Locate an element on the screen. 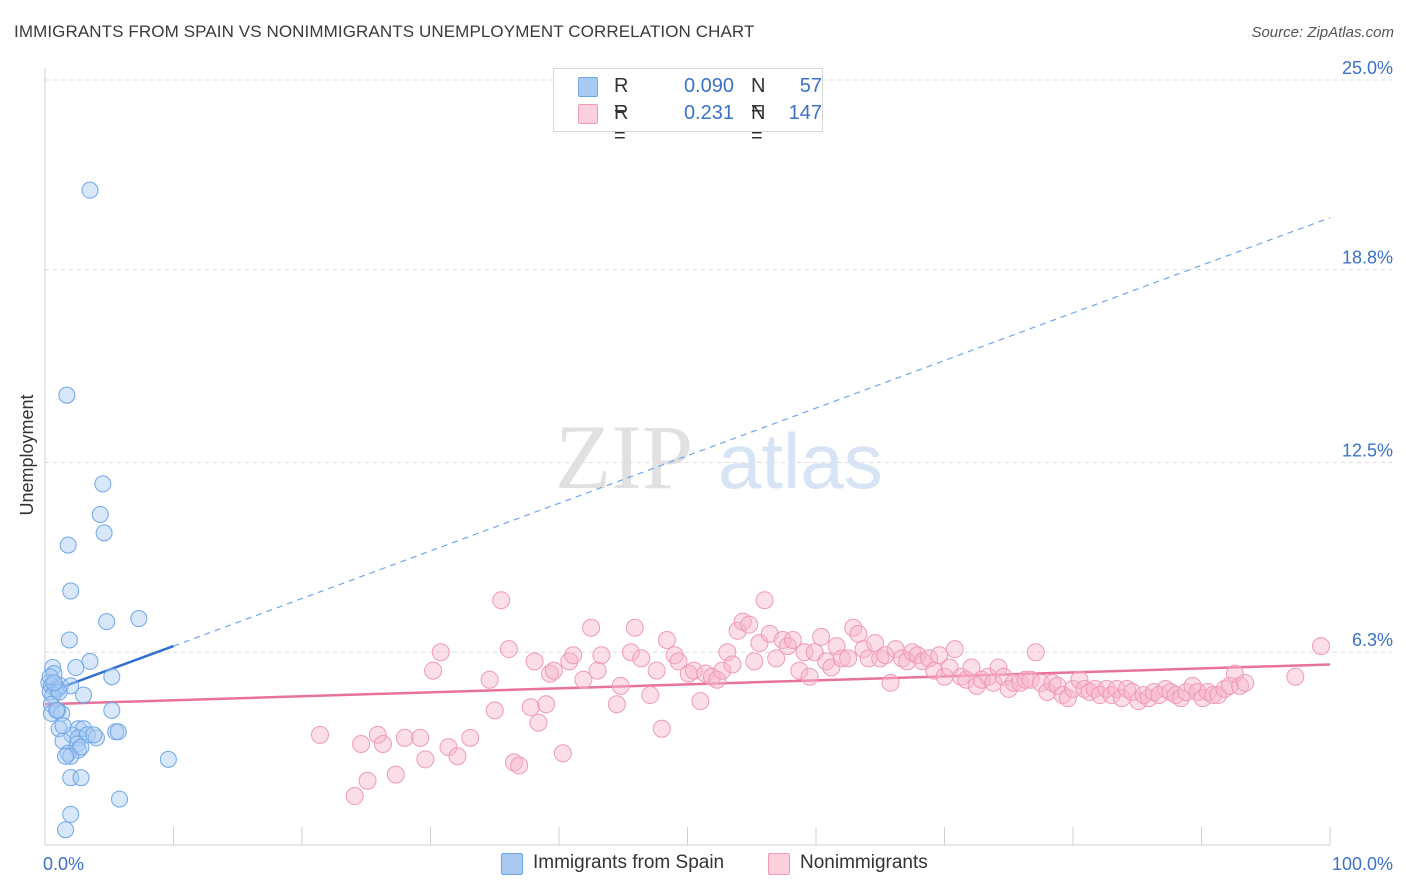  x-tick-label: 0.0% is located at coordinates (63, 864).